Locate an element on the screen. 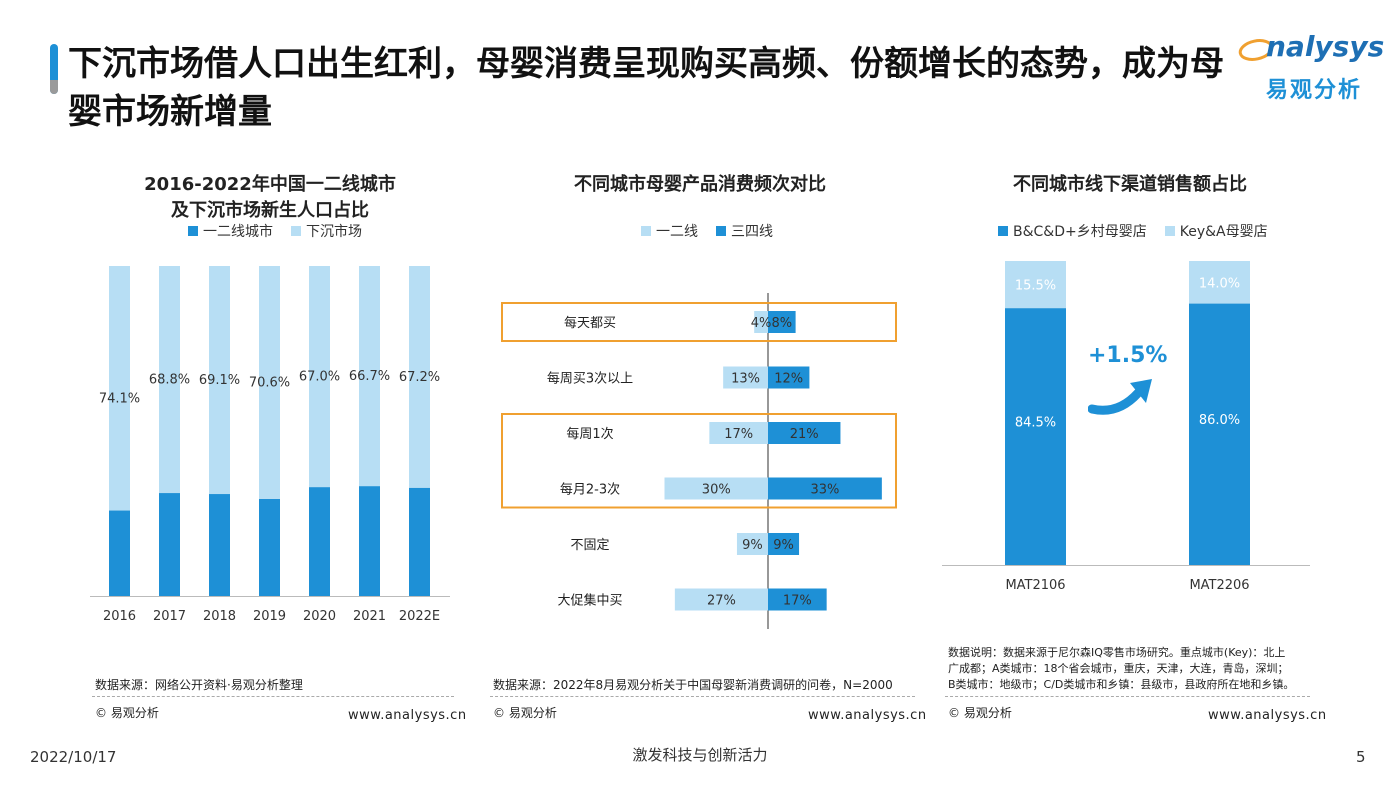 The width and height of the screenshot is (1400, 788). middle-chart-legend: 一二线 三四线 is located at coordinates (707, 231).